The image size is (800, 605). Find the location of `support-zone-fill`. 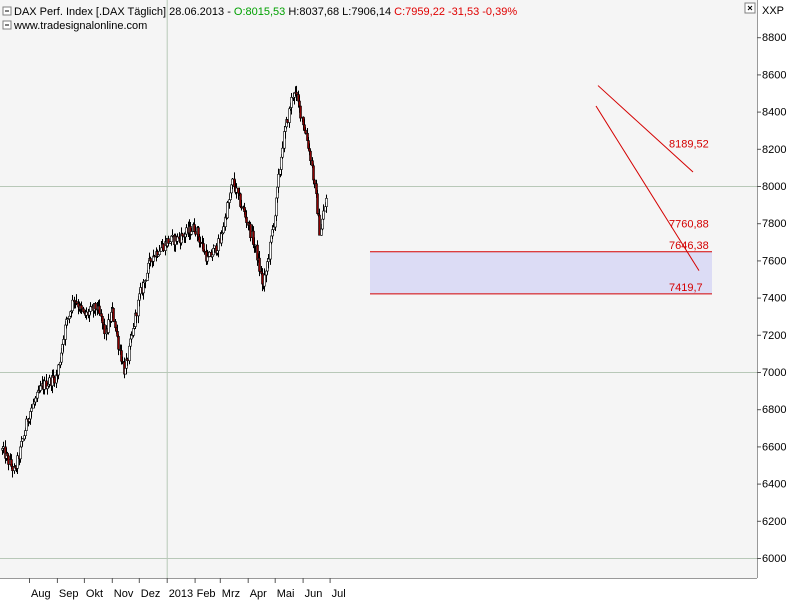

support-zone-fill is located at coordinates (541, 272).